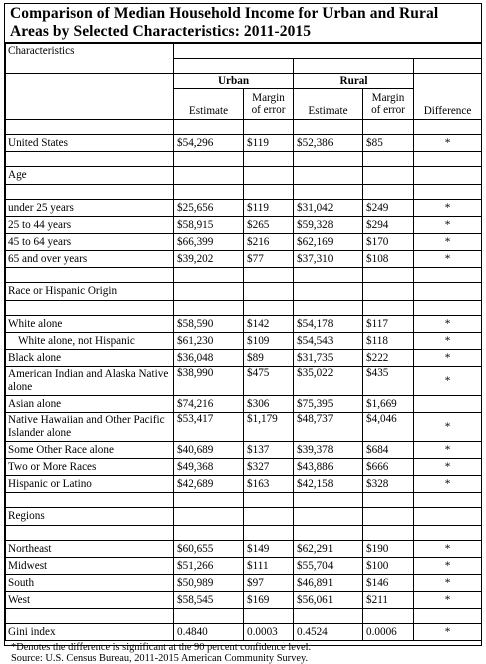 Image resolution: width=486 pixels, height=664 pixels. Describe the element at coordinates (89, 242) in the screenshot. I see `row-label: 45 to 64 years` at that location.